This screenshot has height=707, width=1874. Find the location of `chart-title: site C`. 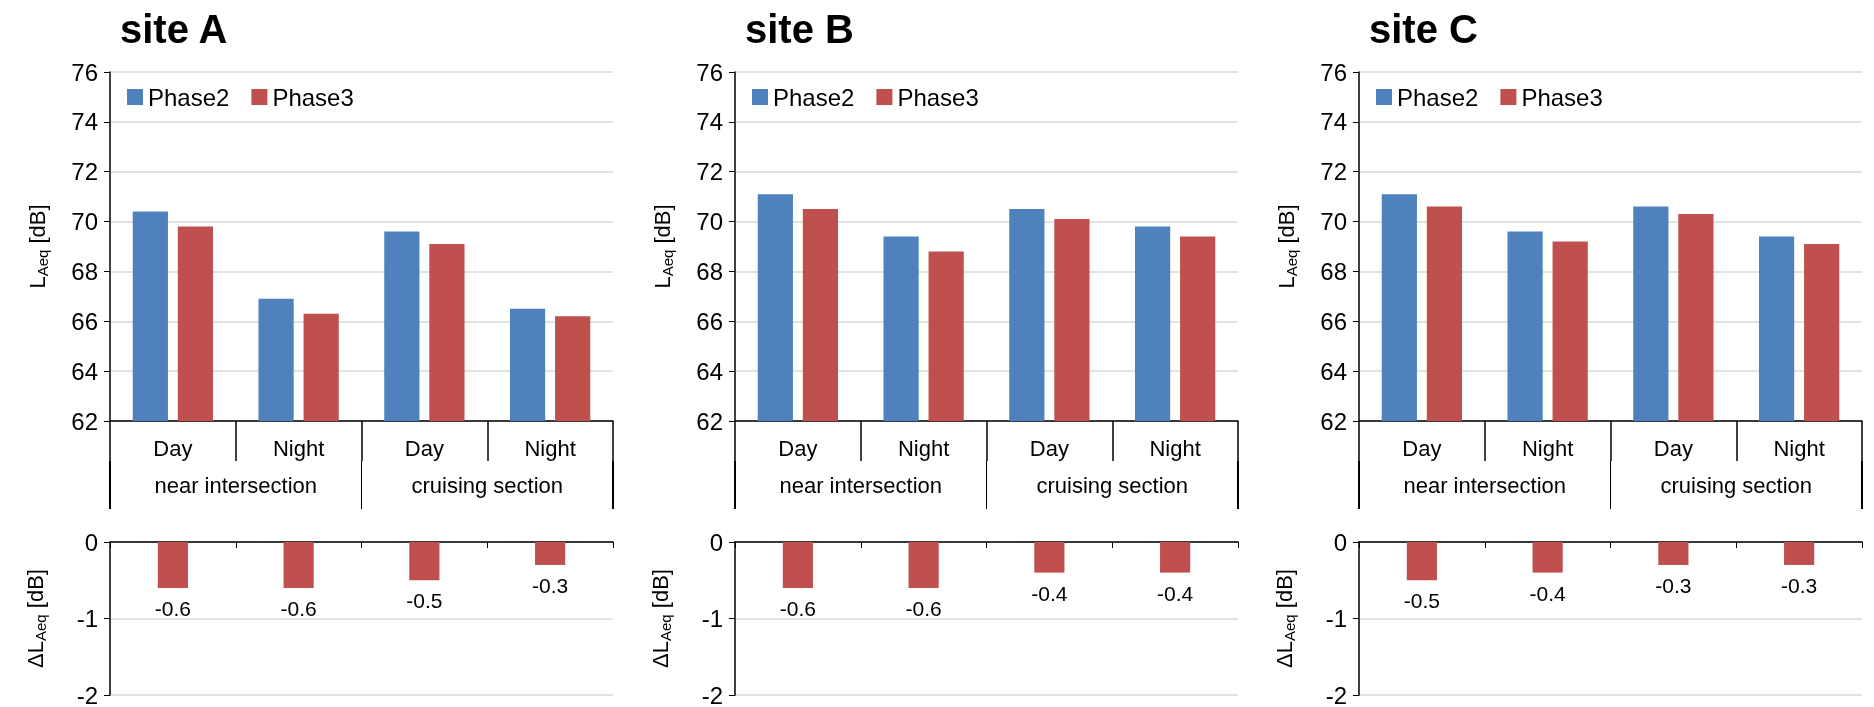

chart-title: site C is located at coordinates (1423, 29).